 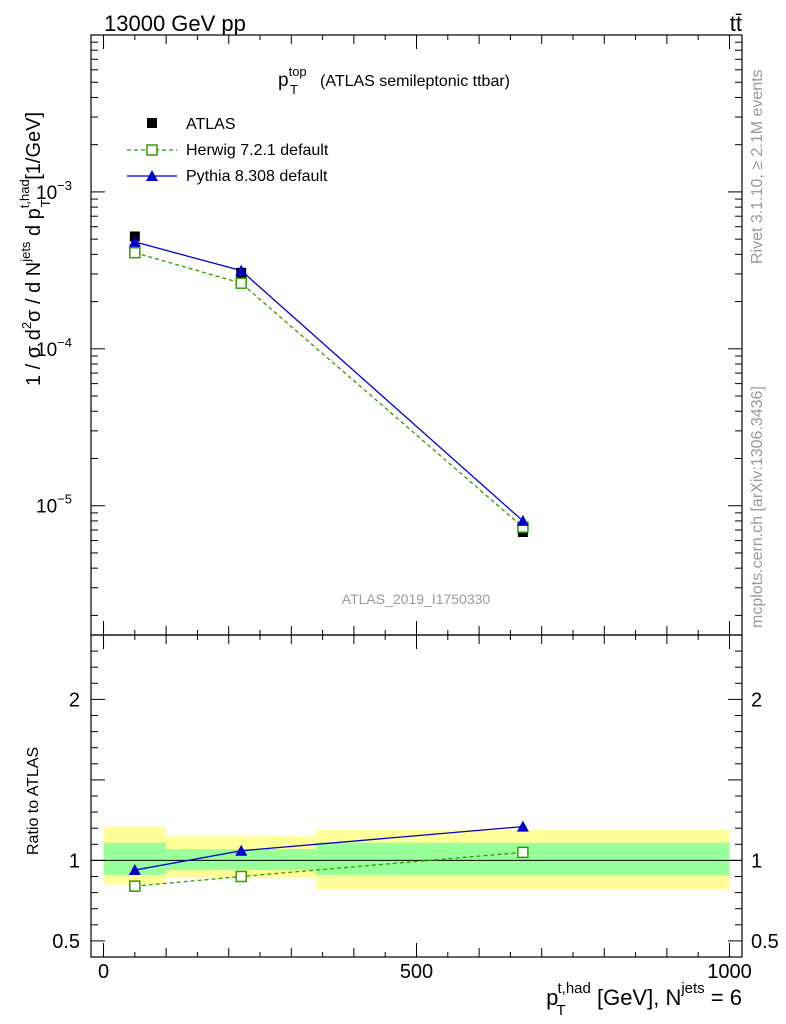 I want to click on main-line-herwig, so click(x=329, y=390).